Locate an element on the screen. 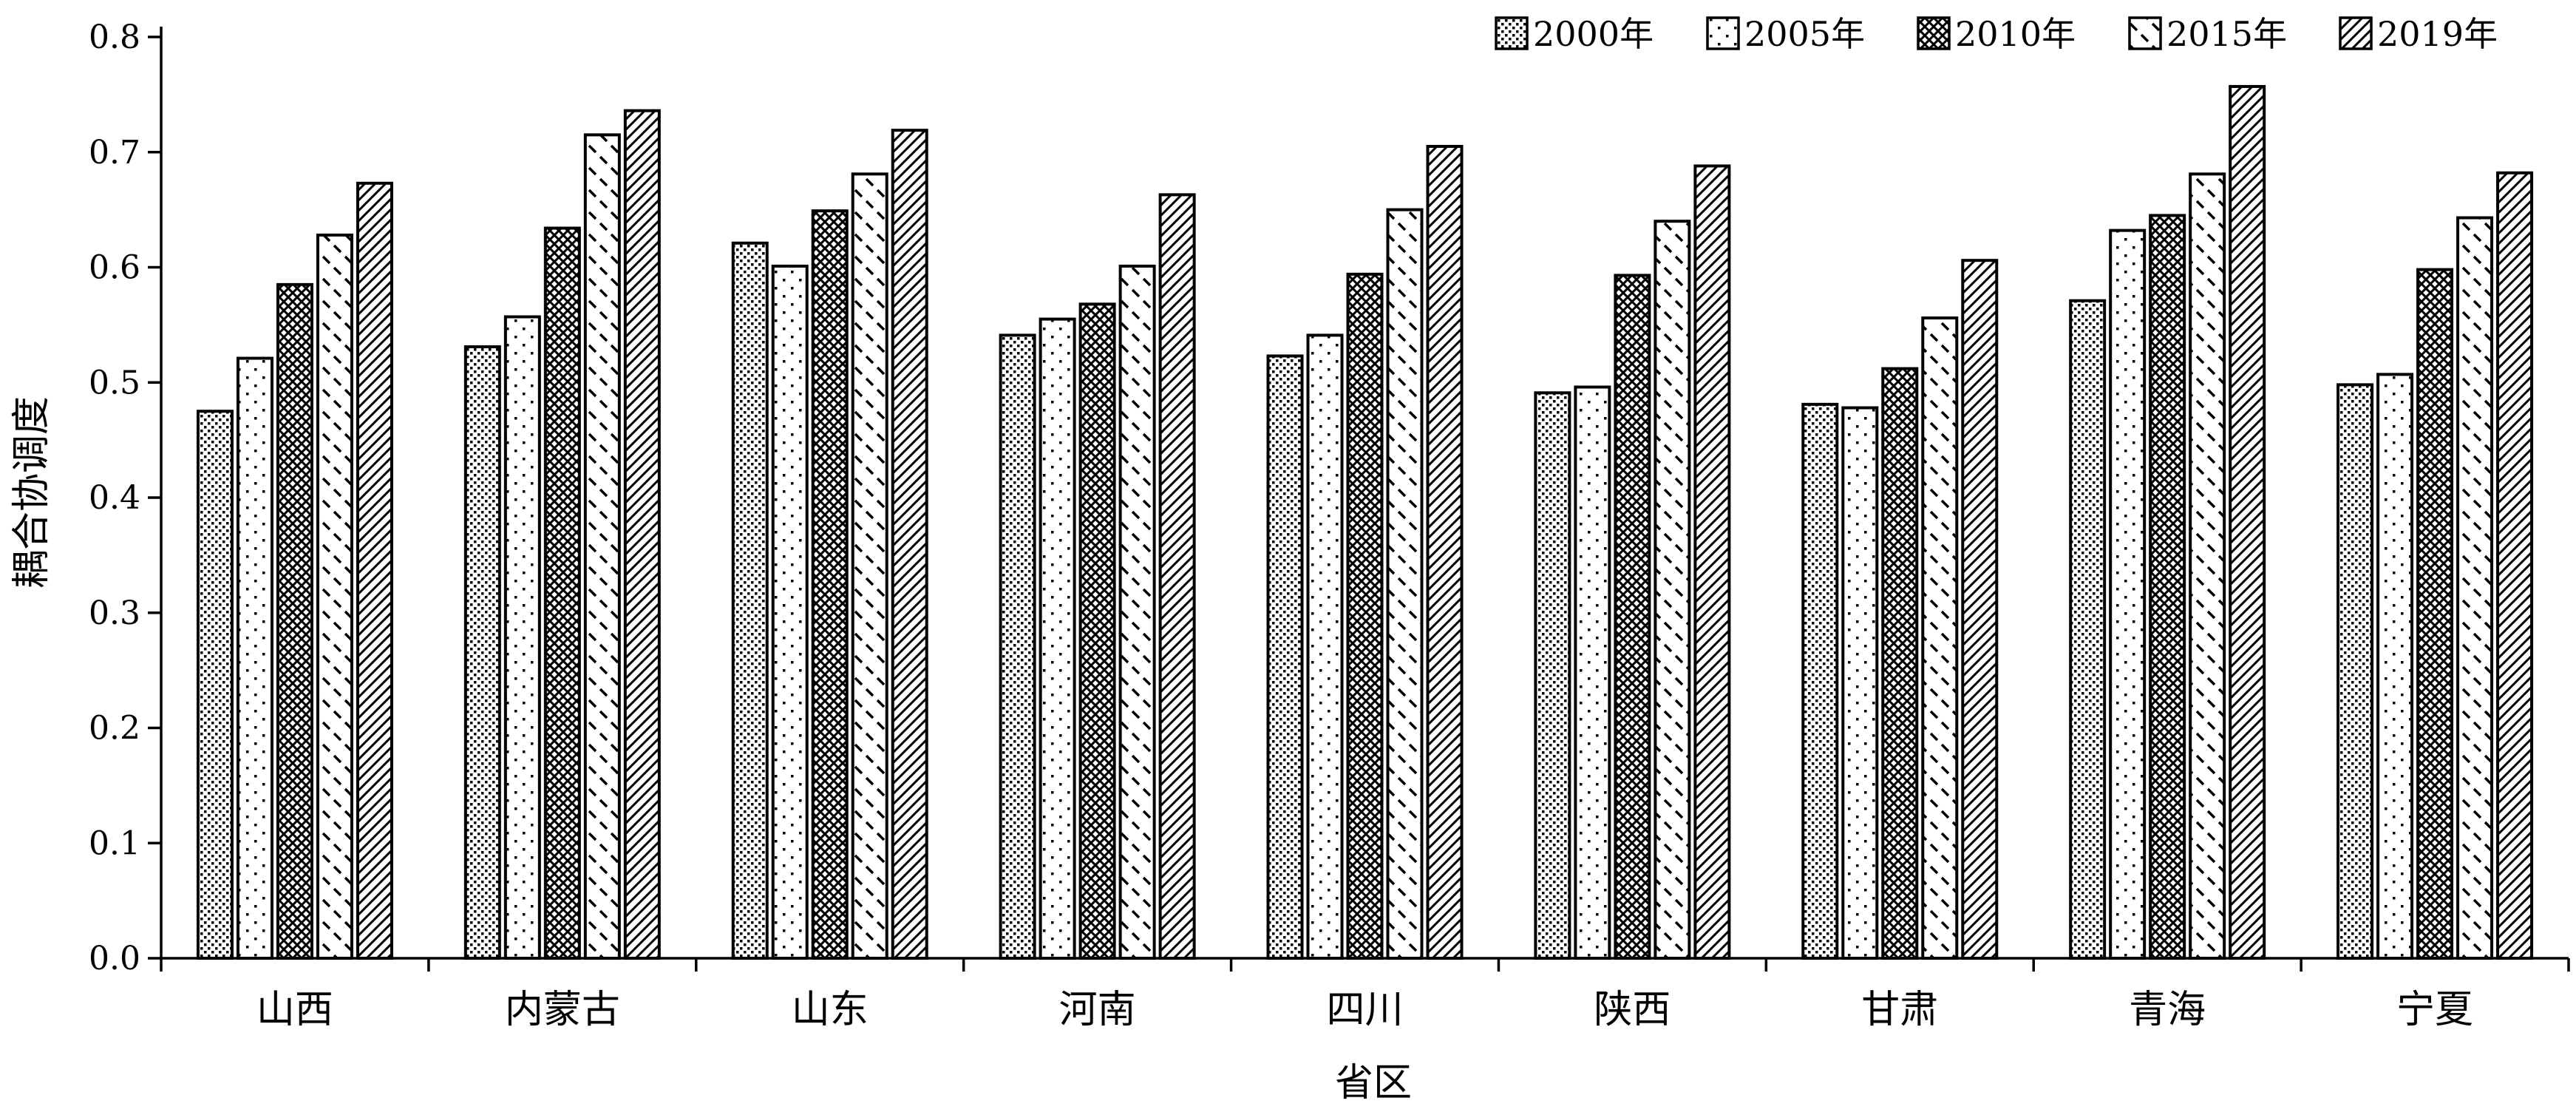  bar-2005年-四川 is located at coordinates (1325, 646).